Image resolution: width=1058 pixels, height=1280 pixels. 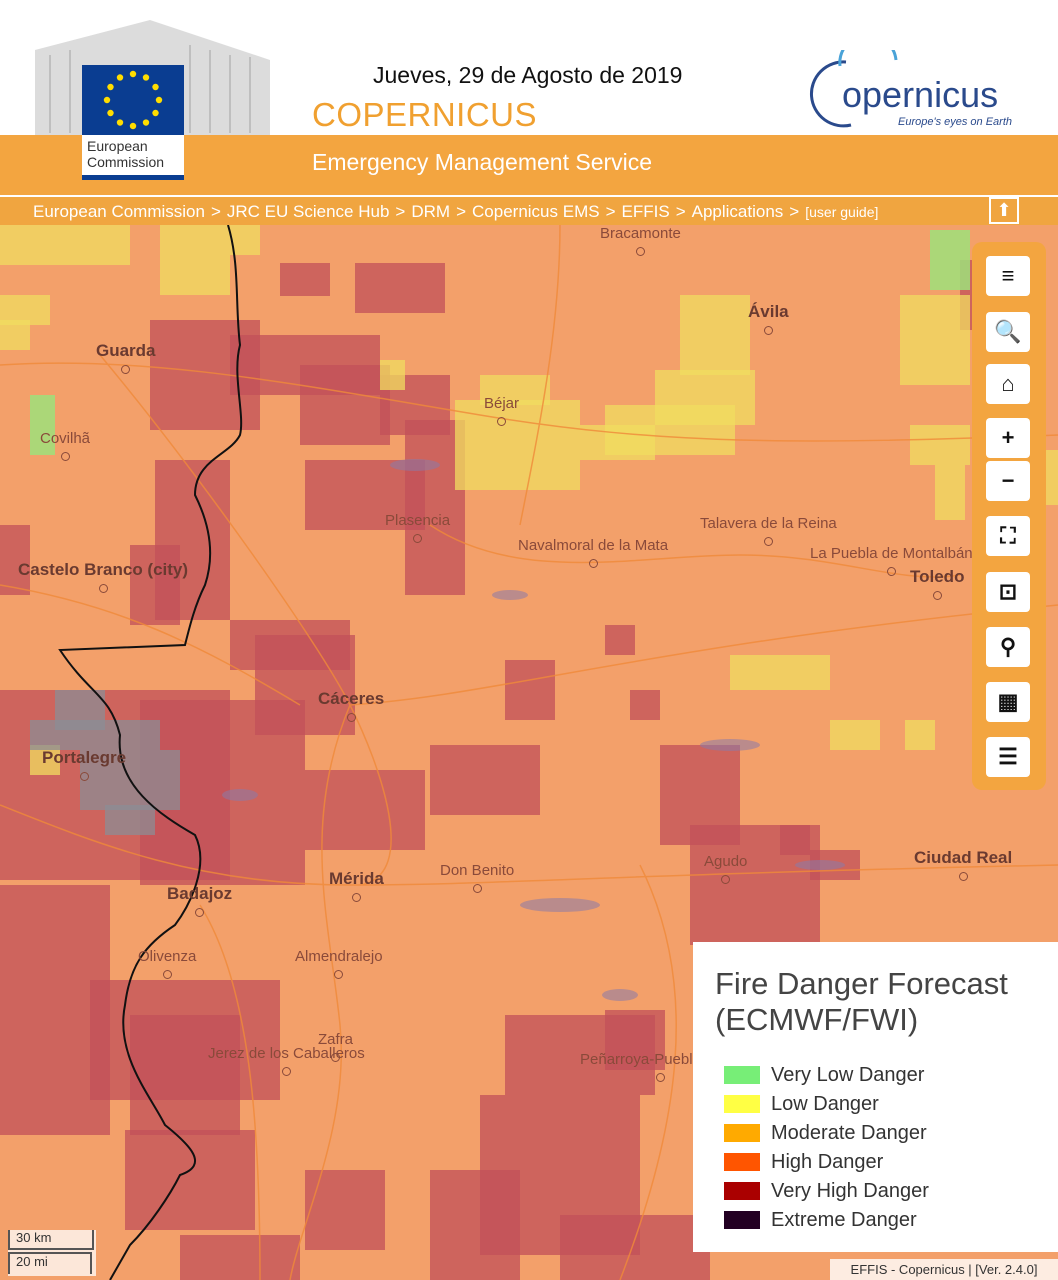 What do you see at coordinates (848, 1075) in the screenshot?
I see `legend-label: Very Low Danger` at bounding box center [848, 1075].